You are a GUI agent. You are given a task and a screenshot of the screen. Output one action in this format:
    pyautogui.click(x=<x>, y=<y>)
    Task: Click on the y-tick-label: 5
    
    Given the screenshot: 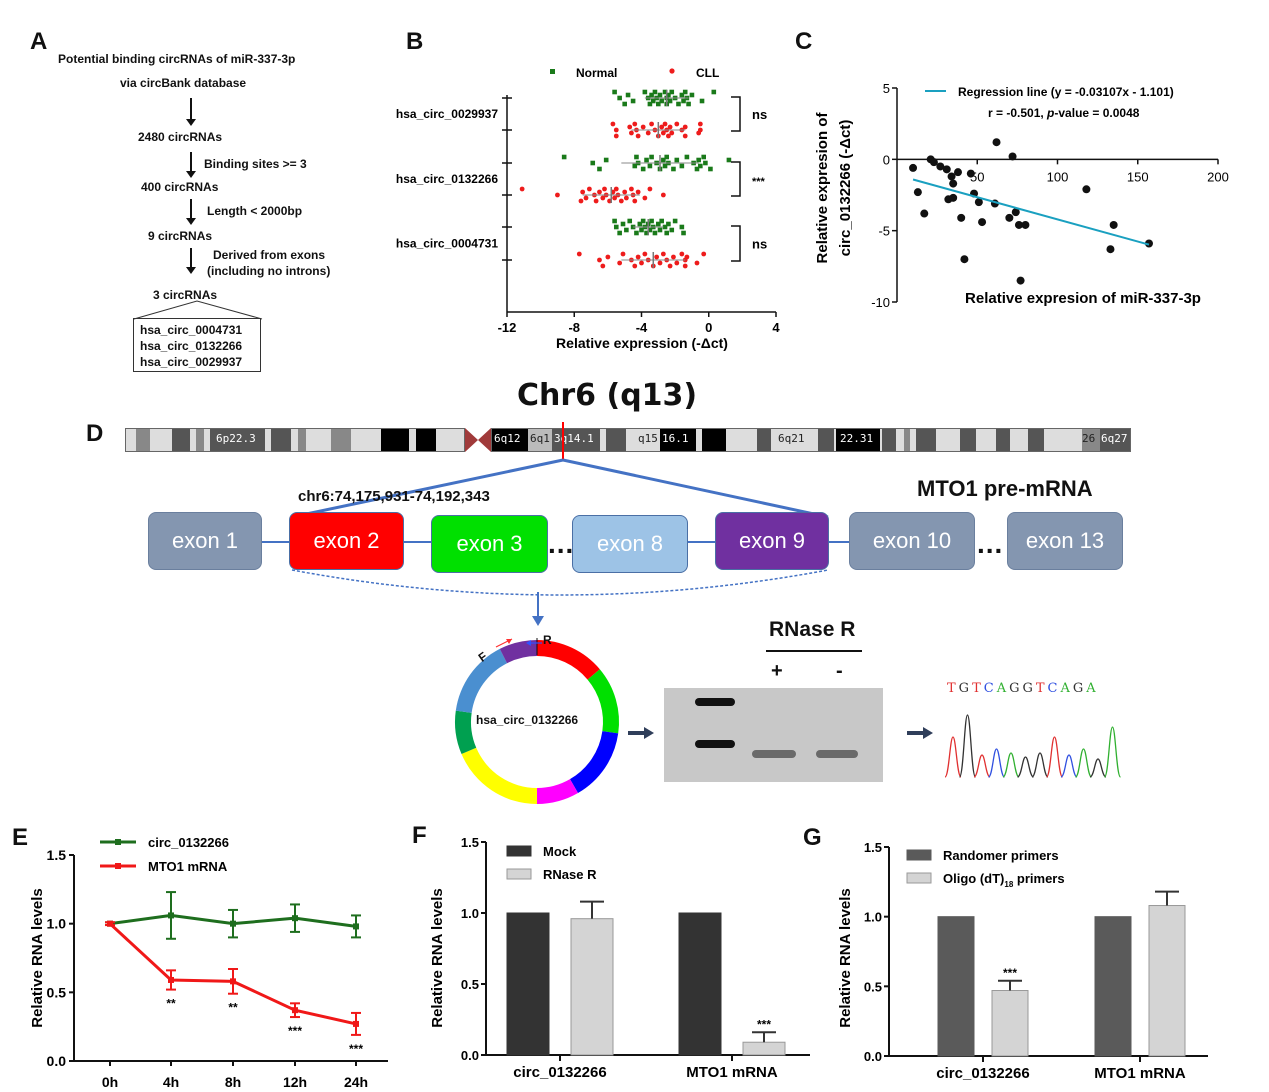 What is the action you would take?
    pyautogui.click(x=886, y=88)
    